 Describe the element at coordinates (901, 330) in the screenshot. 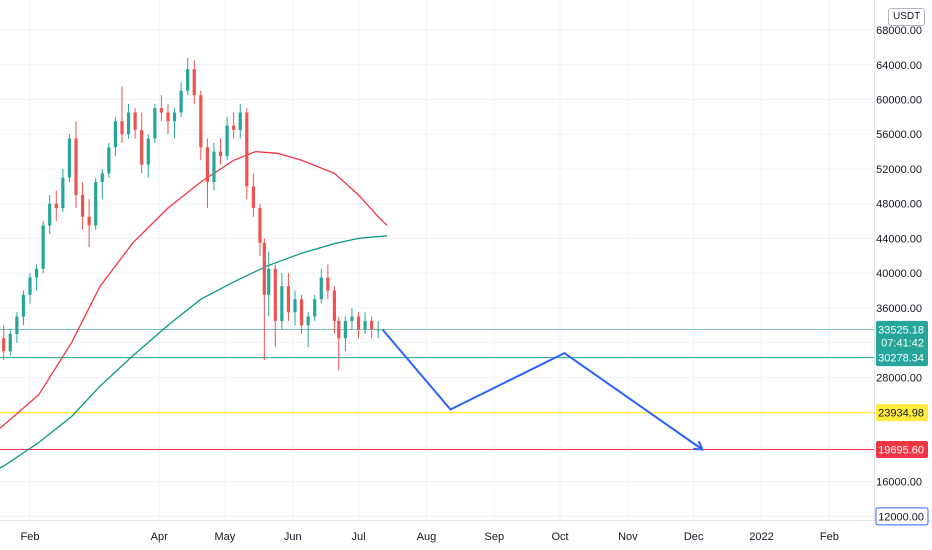

I see `price-label-value: 33525.18` at that location.